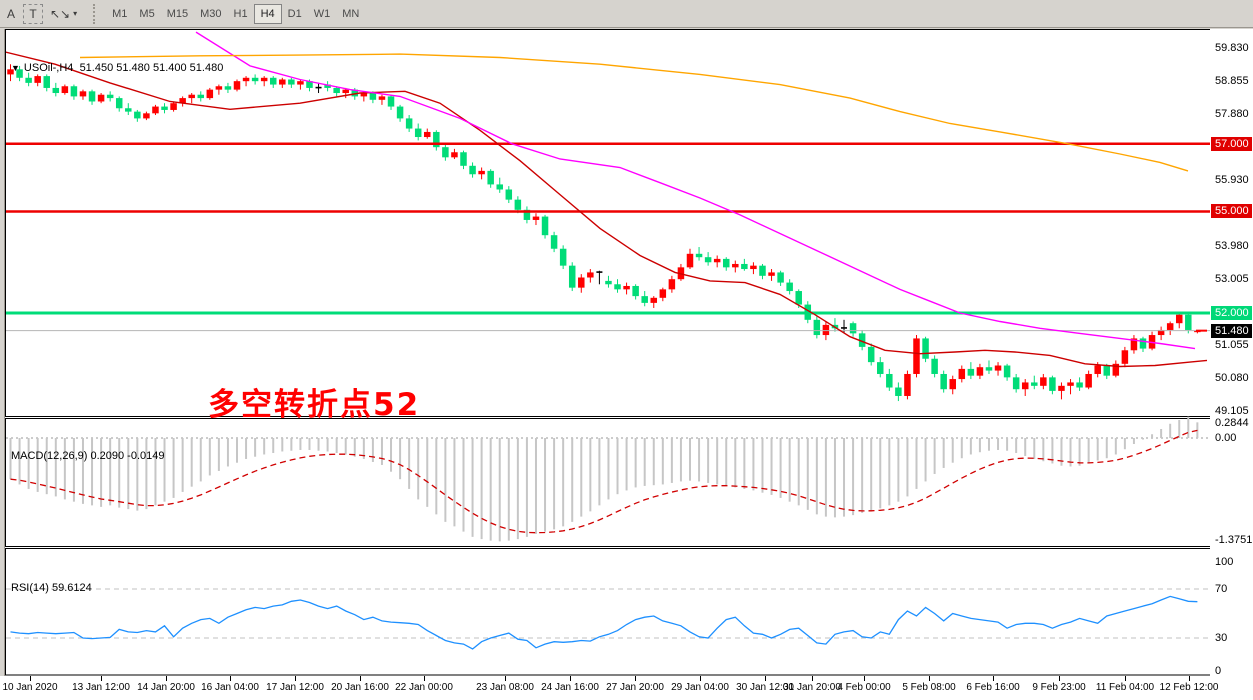 Image resolution: width=1253 pixels, height=700 pixels. Describe the element at coordinates (351, 13) in the screenshot. I see `timeframe-button-mn: MN` at that location.